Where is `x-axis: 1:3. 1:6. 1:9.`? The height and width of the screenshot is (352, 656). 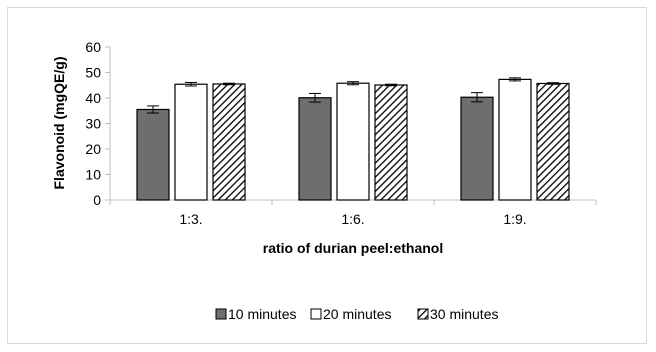 x-axis: 1:3. 1:6. 1:9. is located at coordinates (353, 213).